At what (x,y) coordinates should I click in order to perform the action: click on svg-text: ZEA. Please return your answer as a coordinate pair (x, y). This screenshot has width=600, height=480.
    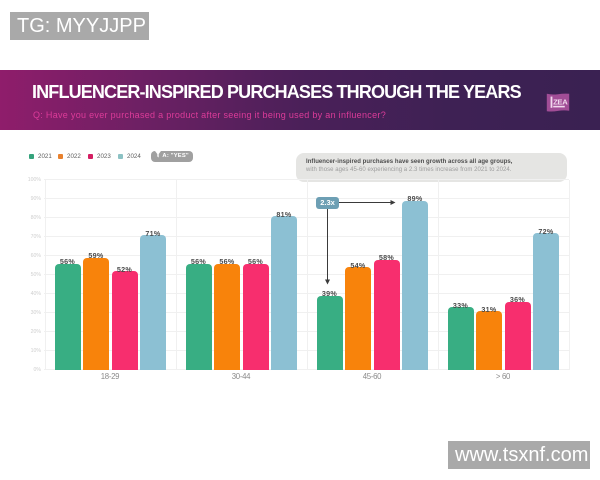
    Looking at the image, I should click on (560, 101).